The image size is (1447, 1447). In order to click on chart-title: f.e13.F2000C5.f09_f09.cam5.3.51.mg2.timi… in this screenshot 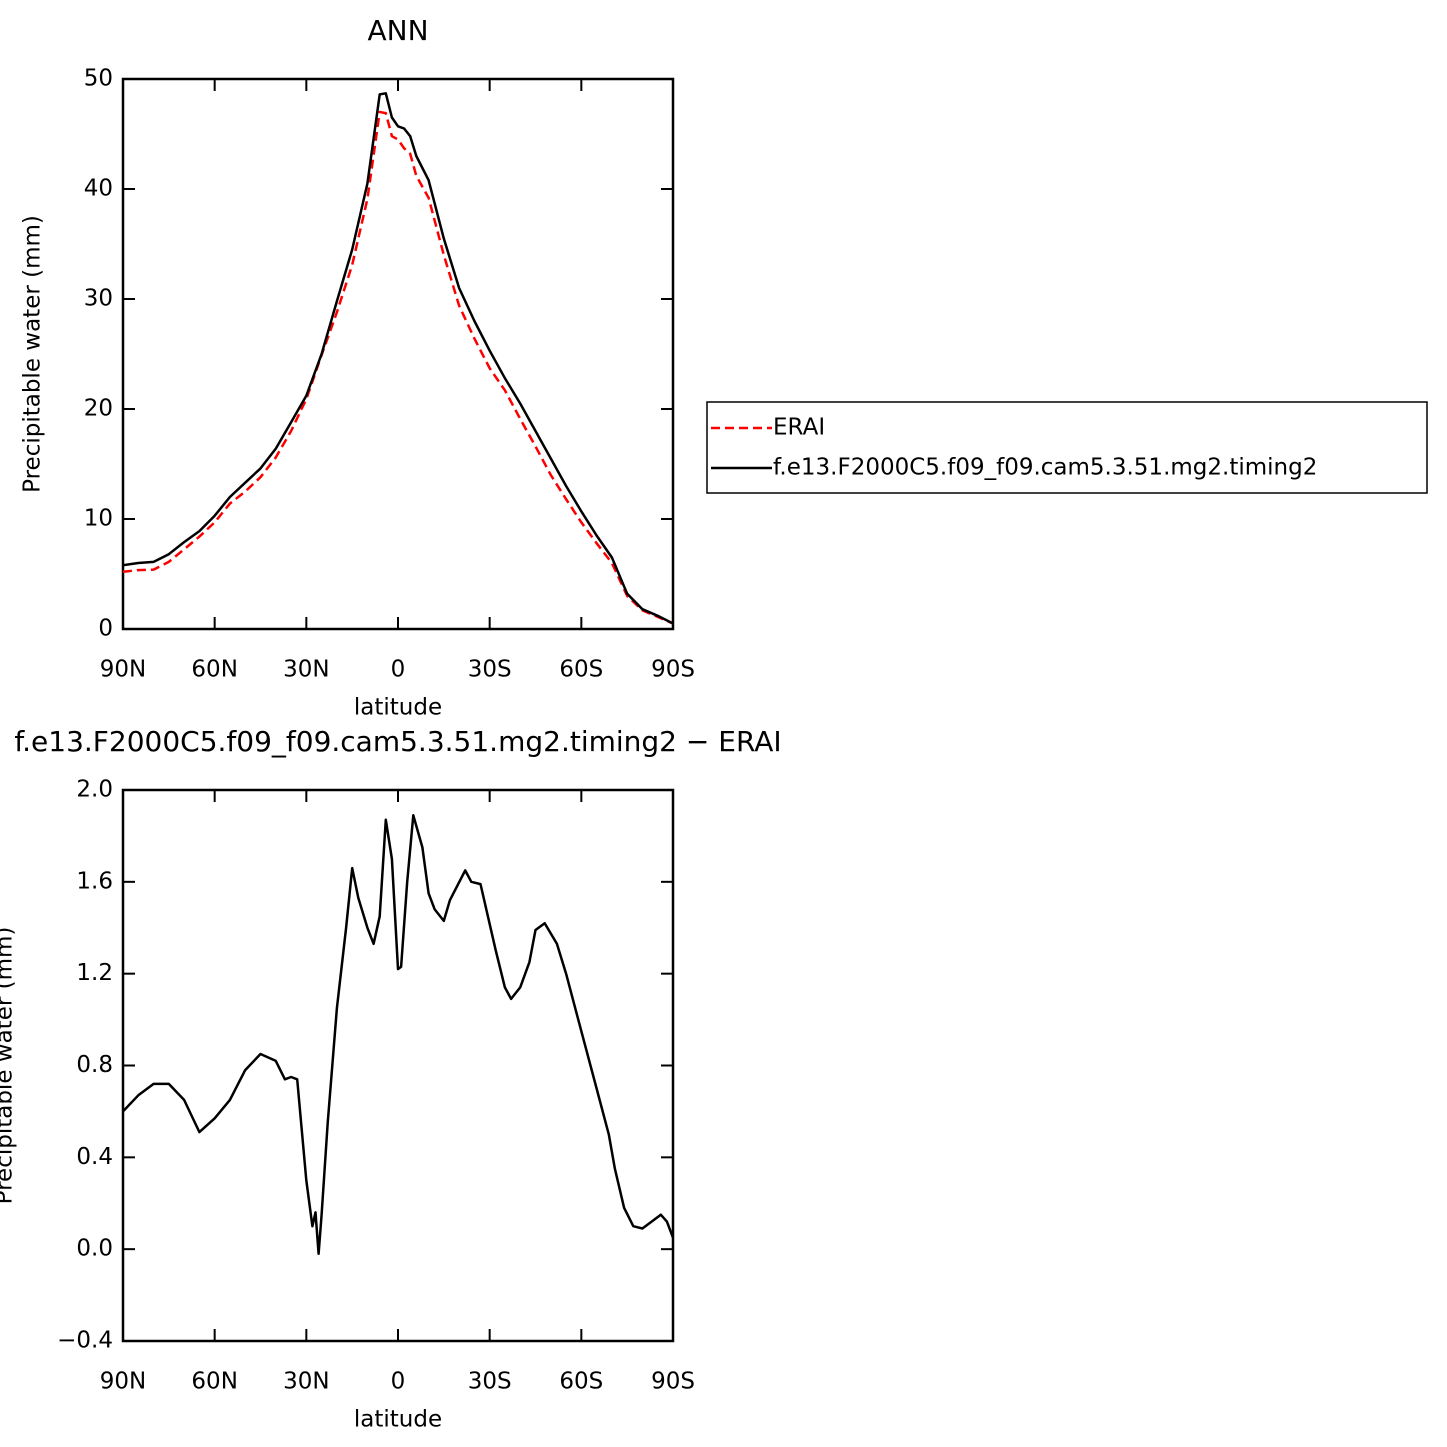, I will do `click(397, 741)`.